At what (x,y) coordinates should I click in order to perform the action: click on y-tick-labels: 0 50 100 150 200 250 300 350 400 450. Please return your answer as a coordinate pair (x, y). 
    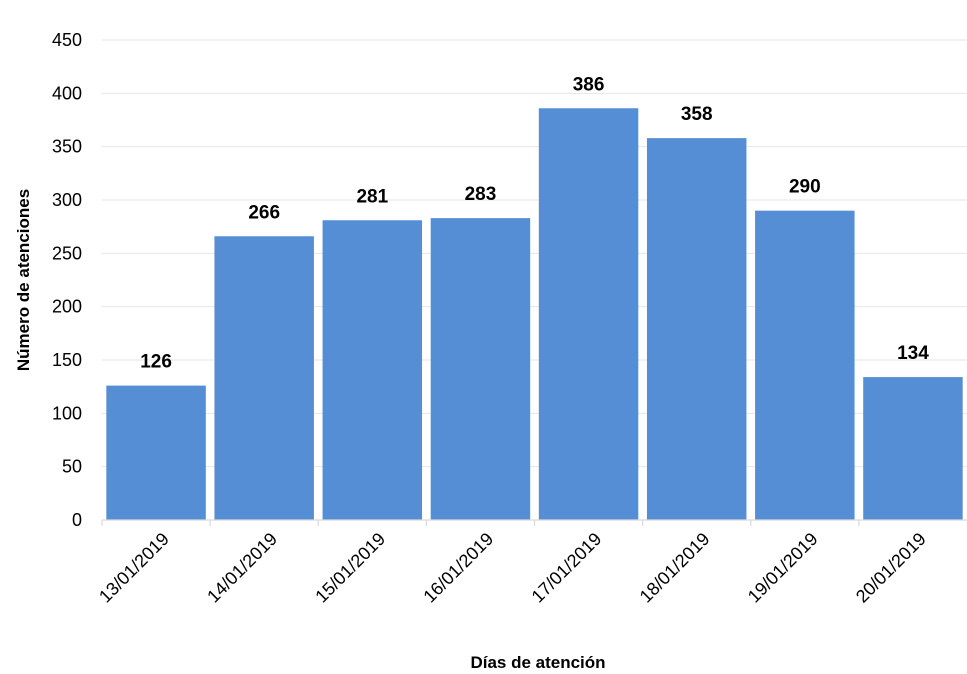
    Looking at the image, I should click on (67, 280).